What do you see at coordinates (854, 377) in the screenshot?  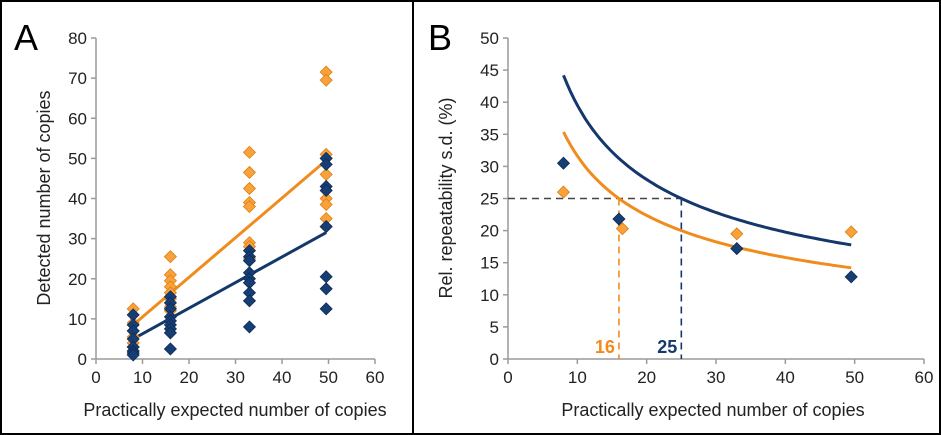 I see `panel-b-x-tick-label: 50` at bounding box center [854, 377].